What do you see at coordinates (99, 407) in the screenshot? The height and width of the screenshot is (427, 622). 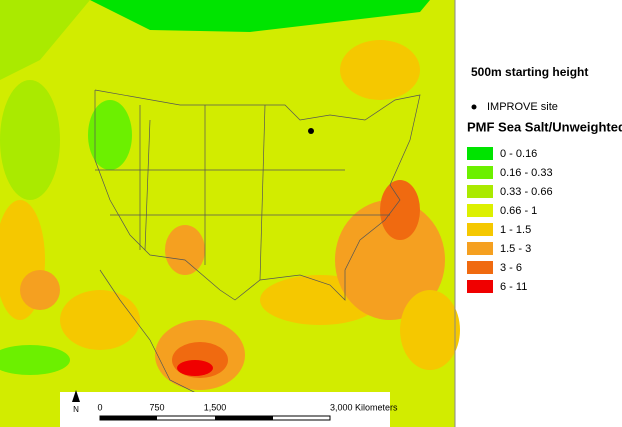 I see `scale-label: 0` at bounding box center [99, 407].